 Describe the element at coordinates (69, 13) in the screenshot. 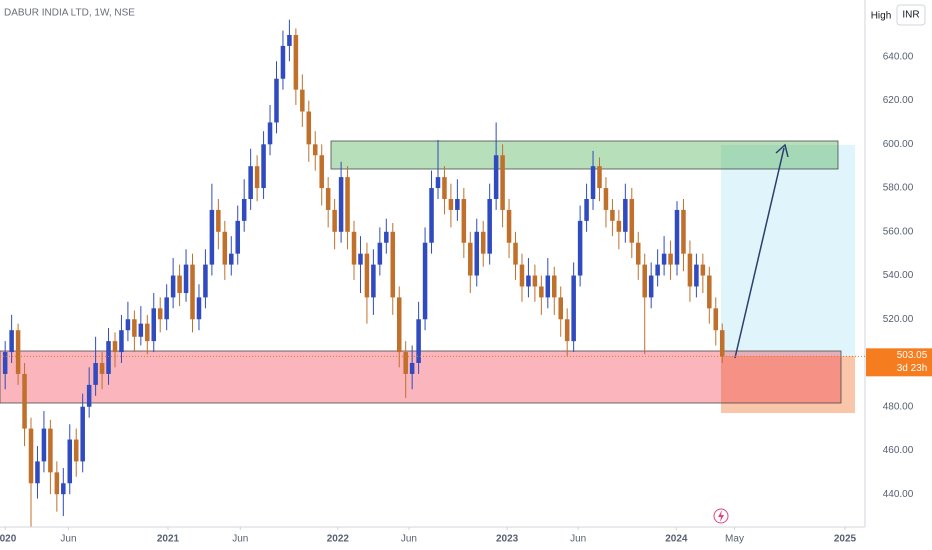

I see `chart-title: DABUR INDIA LTD, 1W, NSE` at that location.